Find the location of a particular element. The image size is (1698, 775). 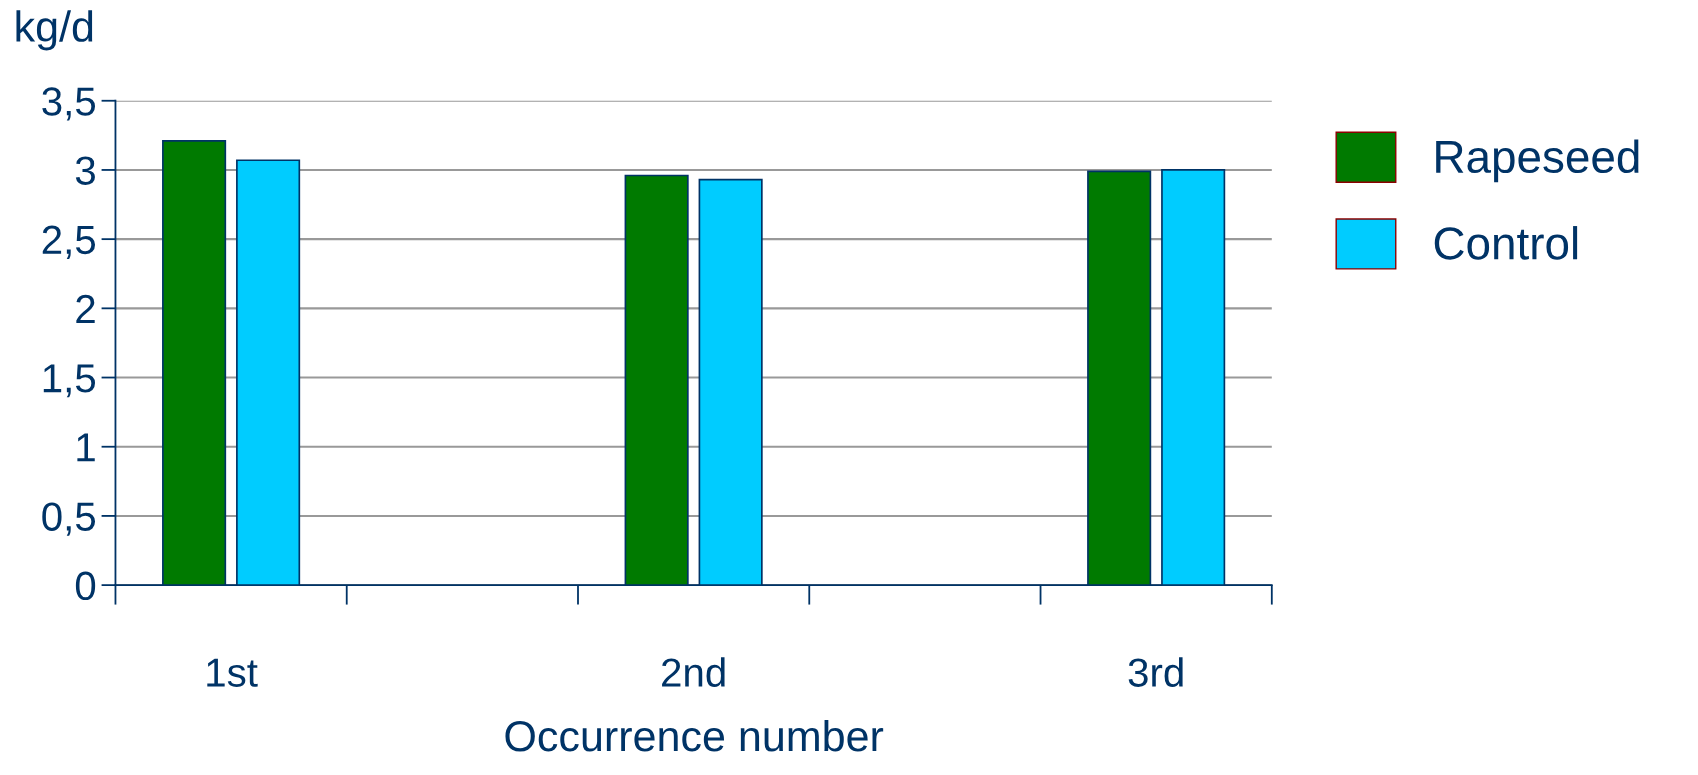

legend-label: Rapeseed is located at coordinates (1537, 161).